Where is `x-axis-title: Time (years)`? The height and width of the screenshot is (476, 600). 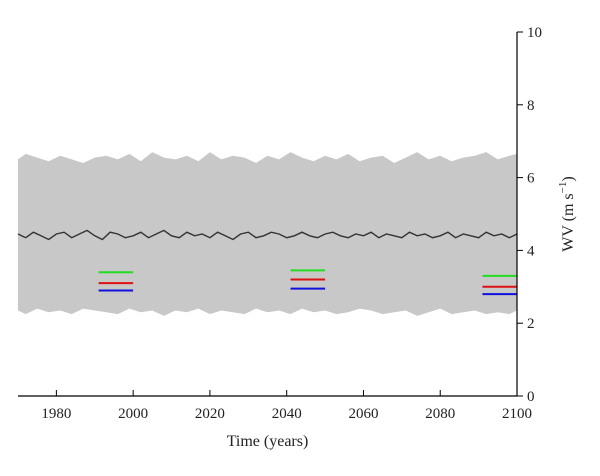
x-axis-title: Time (years) is located at coordinates (268, 441).